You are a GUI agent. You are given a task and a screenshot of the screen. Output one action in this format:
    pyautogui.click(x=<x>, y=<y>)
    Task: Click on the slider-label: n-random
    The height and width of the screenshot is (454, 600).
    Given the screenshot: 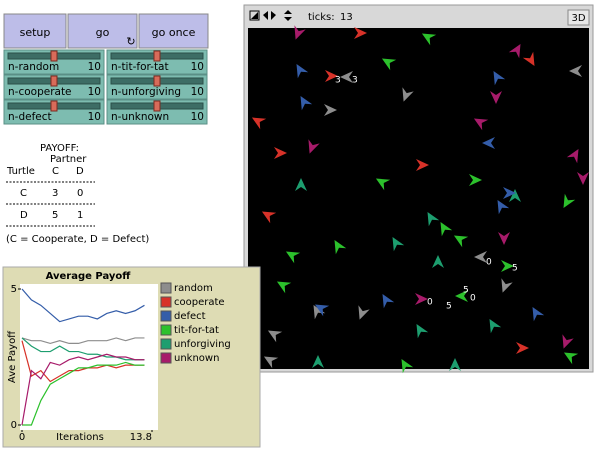 What is the action you would take?
    pyautogui.click(x=33, y=67)
    